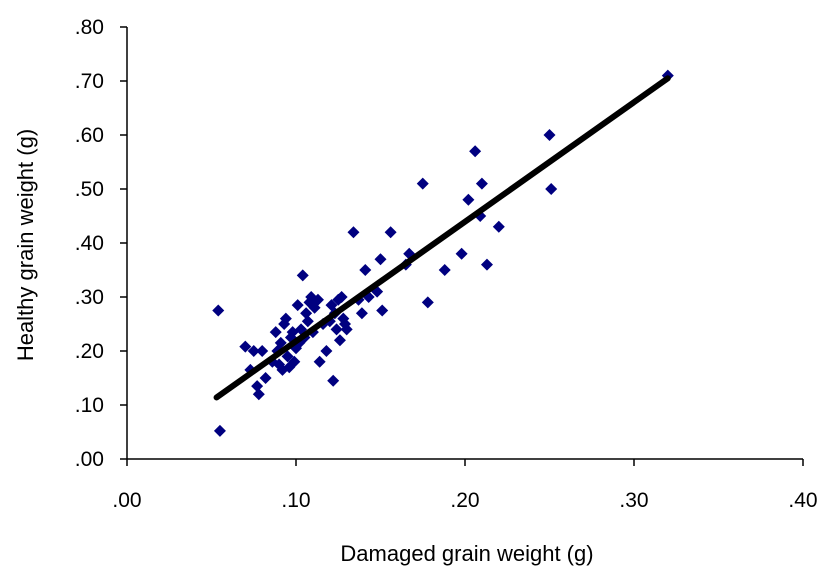  Describe the element at coordinates (802, 500) in the screenshot. I see `x-tick-label: .40` at that location.